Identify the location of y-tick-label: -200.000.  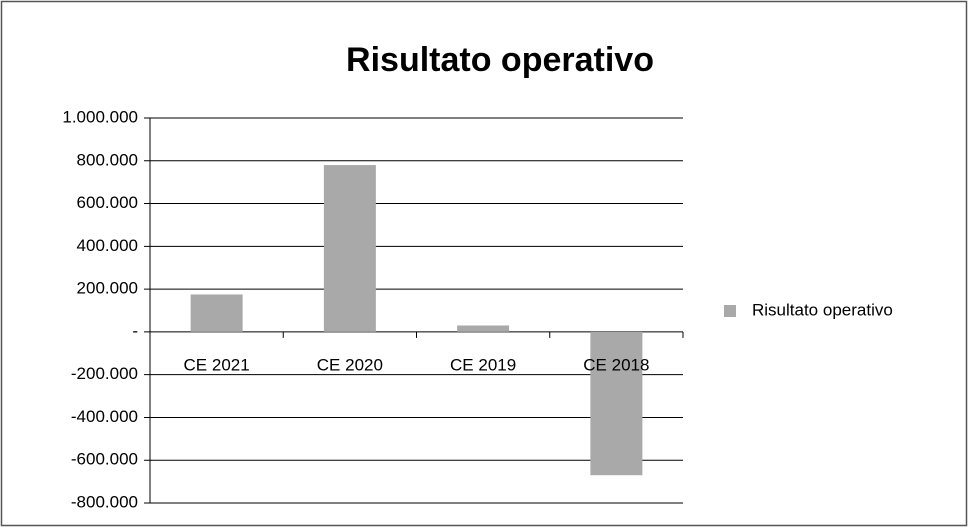
(104, 373).